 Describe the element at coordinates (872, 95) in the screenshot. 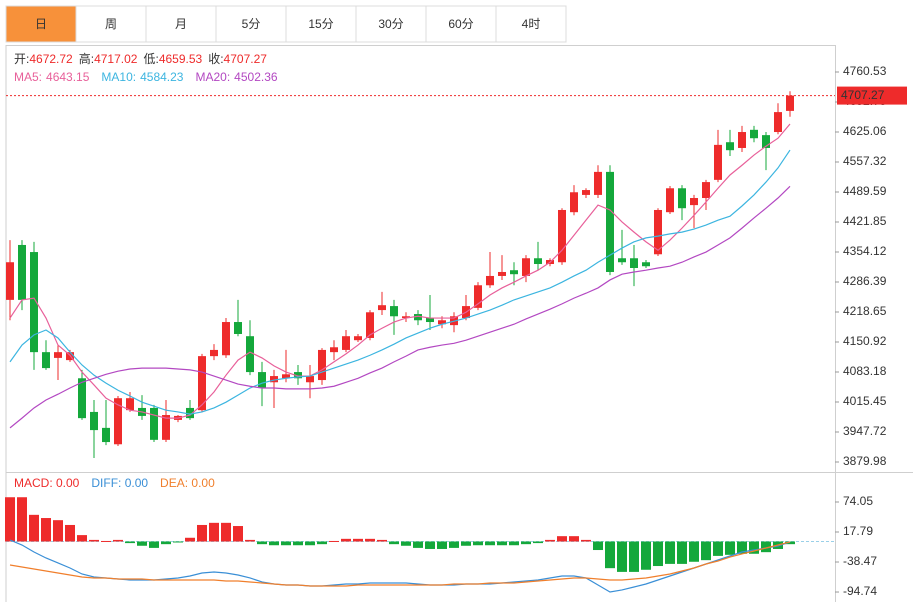

I see `last-price-box` at that location.